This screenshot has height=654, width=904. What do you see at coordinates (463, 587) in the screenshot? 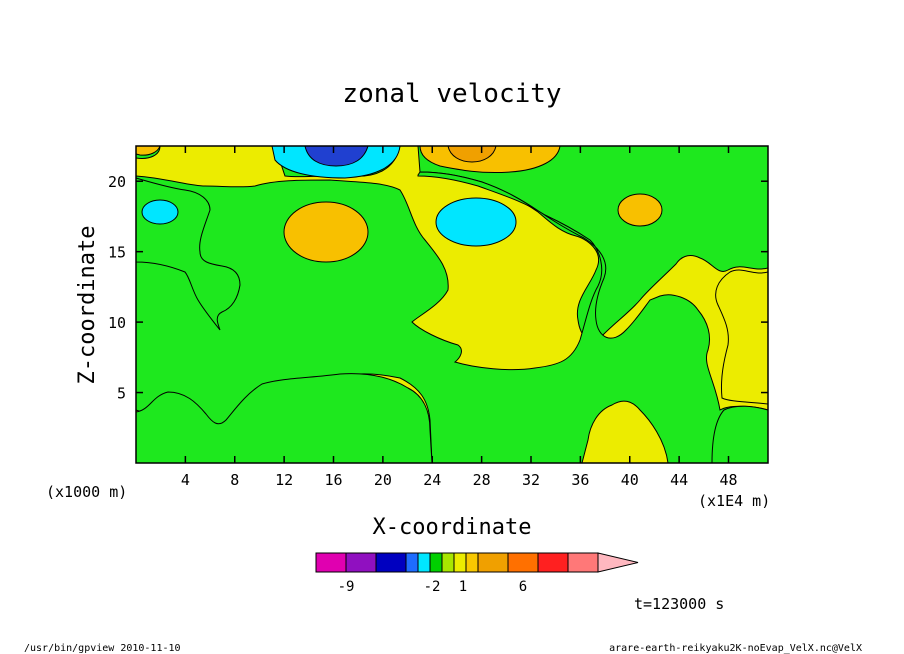
I see `colorbar-tick-label: 1` at bounding box center [463, 587].